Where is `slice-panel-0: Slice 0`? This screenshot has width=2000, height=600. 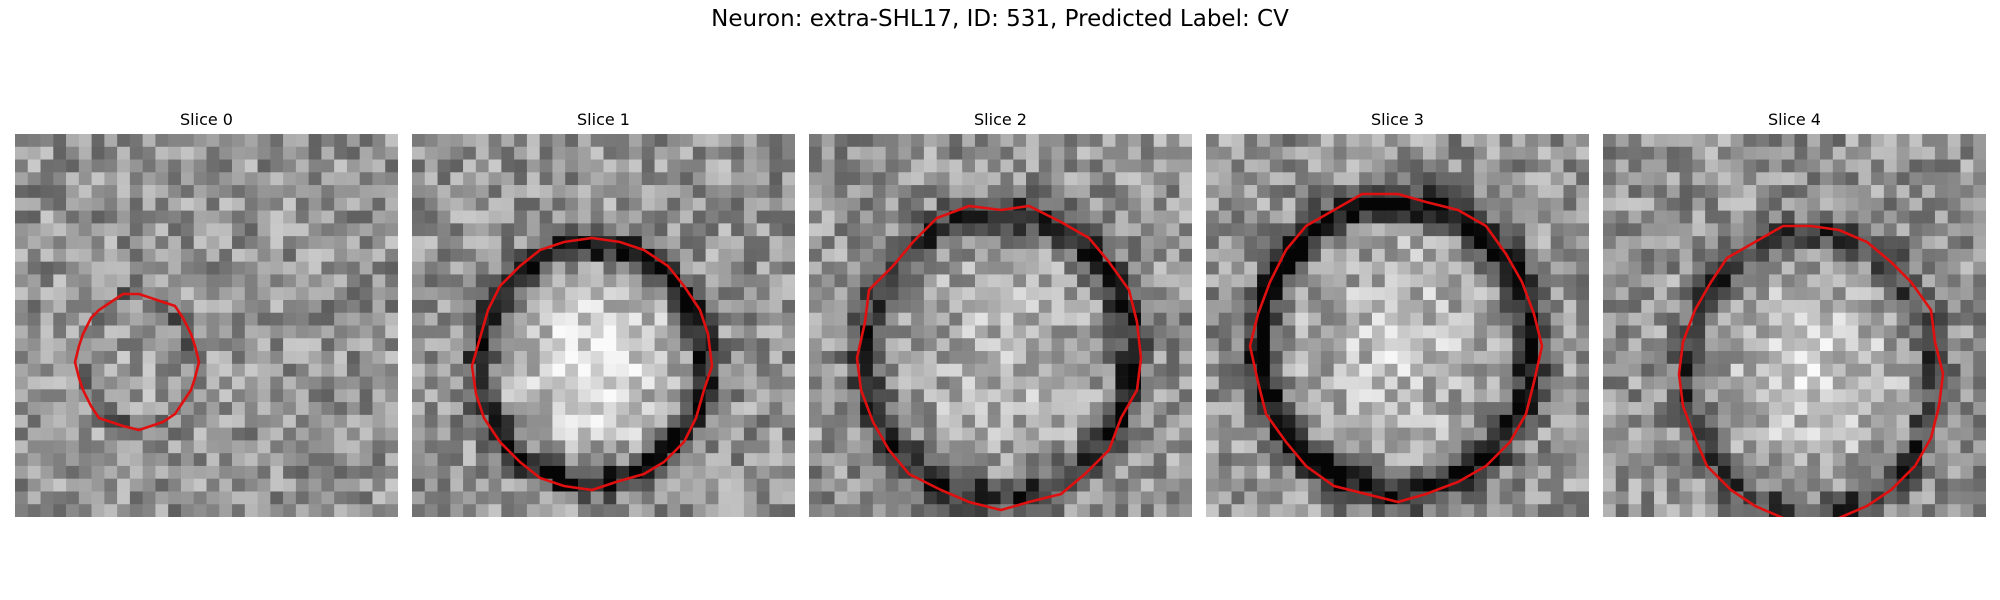 slice-panel-0: Slice 0 is located at coordinates (206, 312).